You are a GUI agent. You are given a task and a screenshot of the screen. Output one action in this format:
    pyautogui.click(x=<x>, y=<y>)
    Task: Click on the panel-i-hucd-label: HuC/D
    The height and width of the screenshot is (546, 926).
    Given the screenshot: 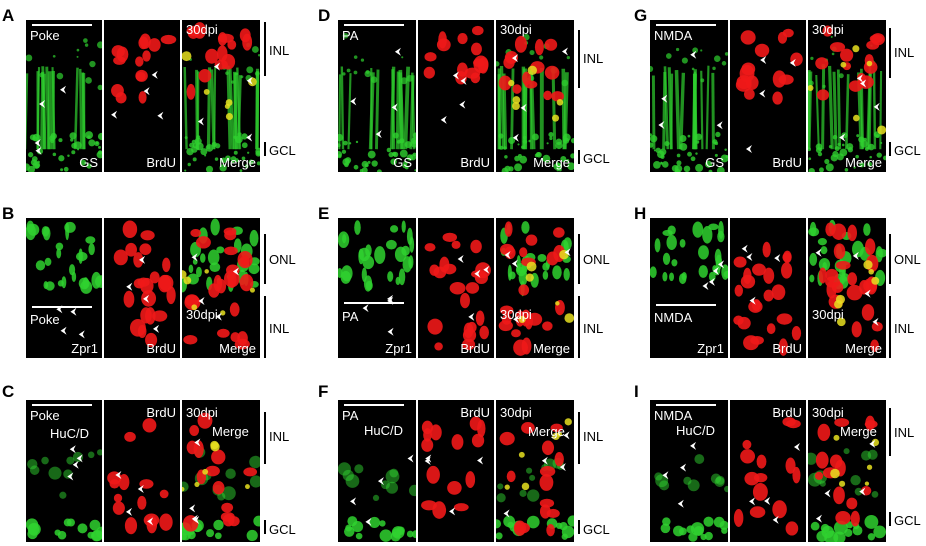 What is the action you would take?
    pyautogui.click(x=696, y=430)
    